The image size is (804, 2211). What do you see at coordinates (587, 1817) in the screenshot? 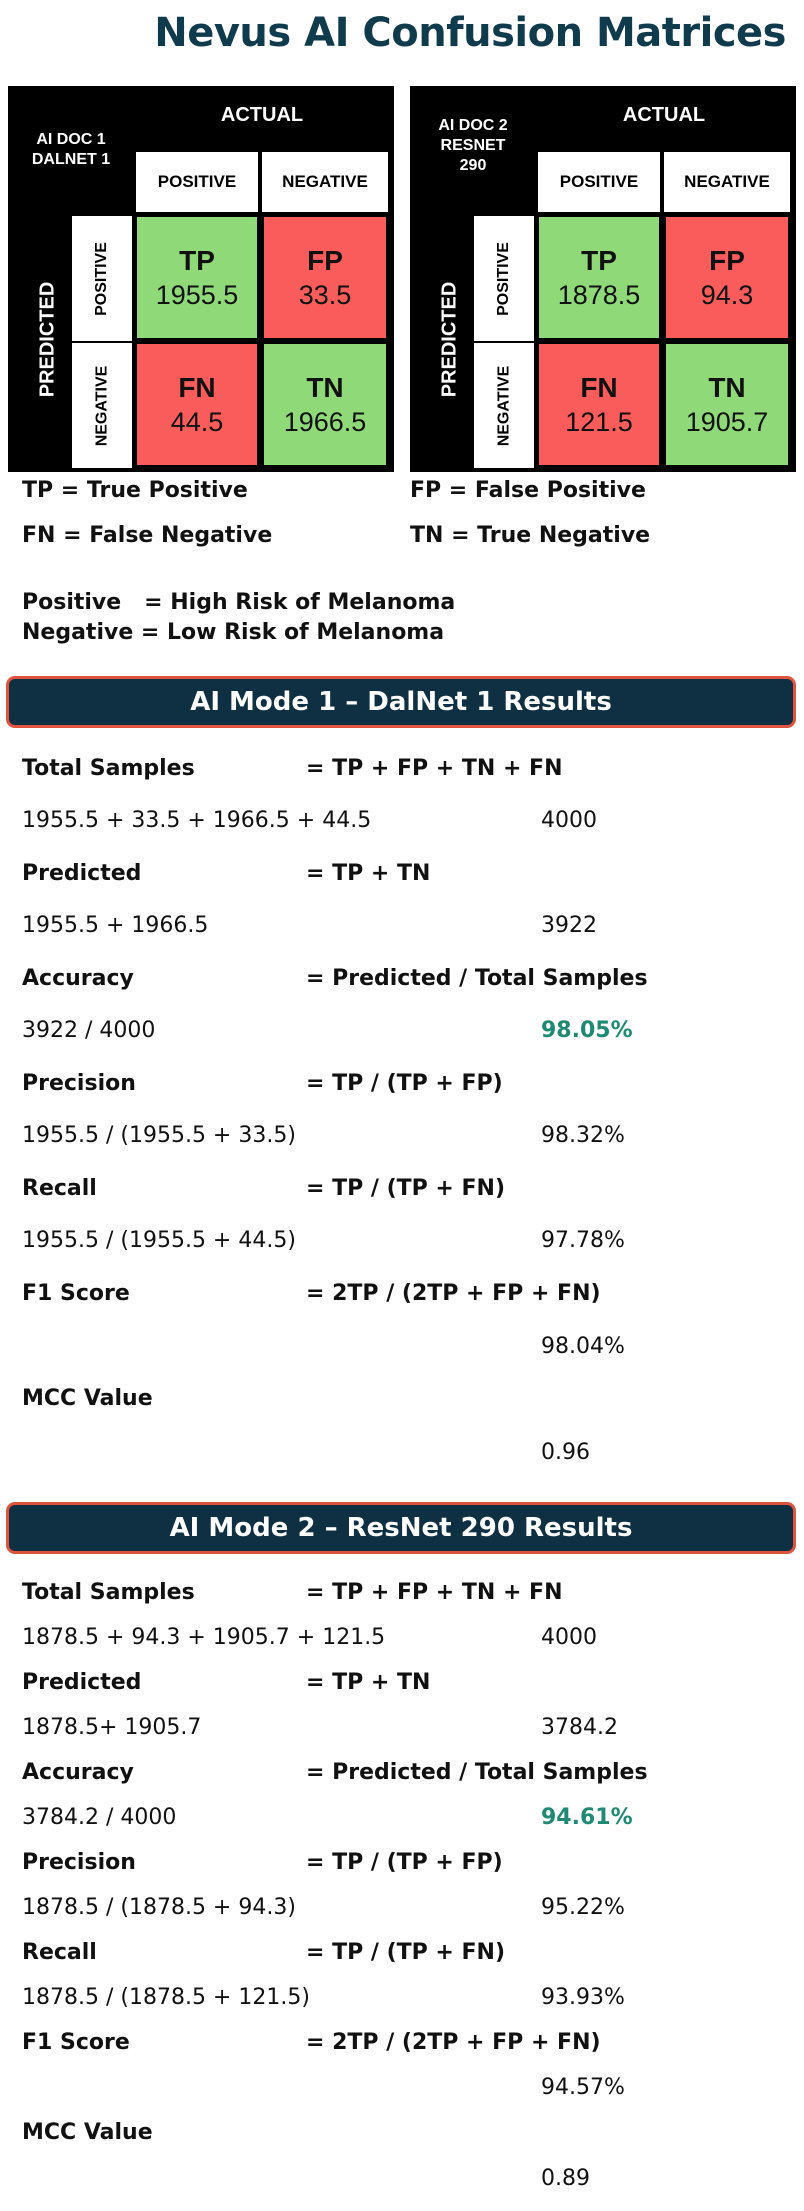
I see `metric-result-accuracy: 94.61%` at bounding box center [587, 1817].